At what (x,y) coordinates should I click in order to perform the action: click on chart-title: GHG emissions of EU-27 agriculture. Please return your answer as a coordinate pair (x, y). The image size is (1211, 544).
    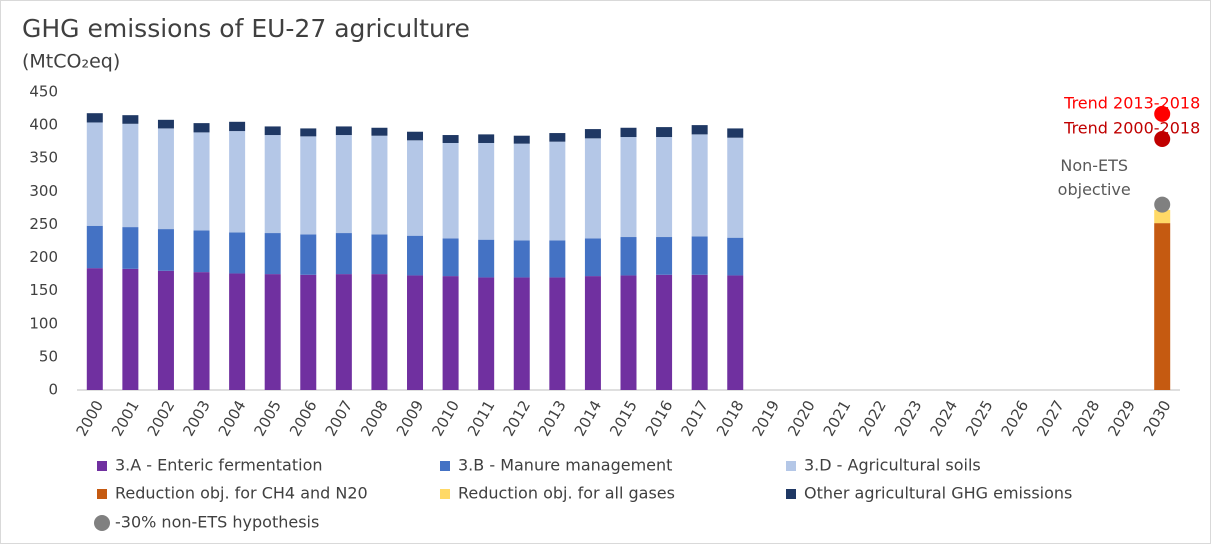
    Looking at the image, I should click on (246, 28).